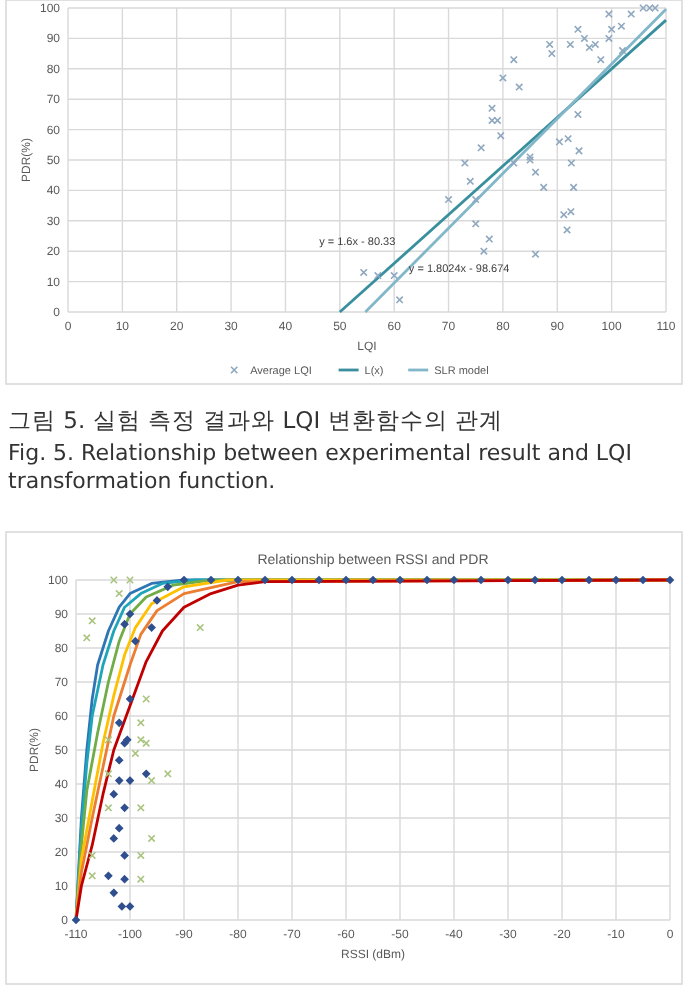  I want to click on caption: 그림 5. 실험 측정 결과와 LQI 변환함수의 관계, so click(256, 421).